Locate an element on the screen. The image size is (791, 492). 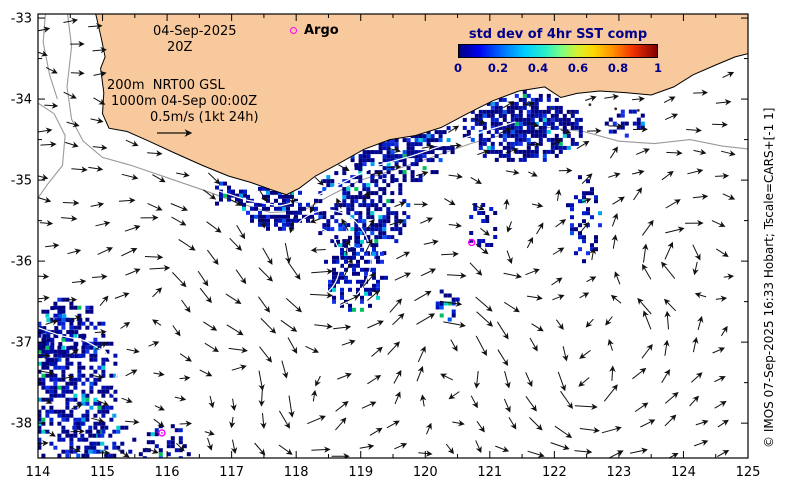
analysis-hour-label: 20Z is located at coordinates (180, 47).